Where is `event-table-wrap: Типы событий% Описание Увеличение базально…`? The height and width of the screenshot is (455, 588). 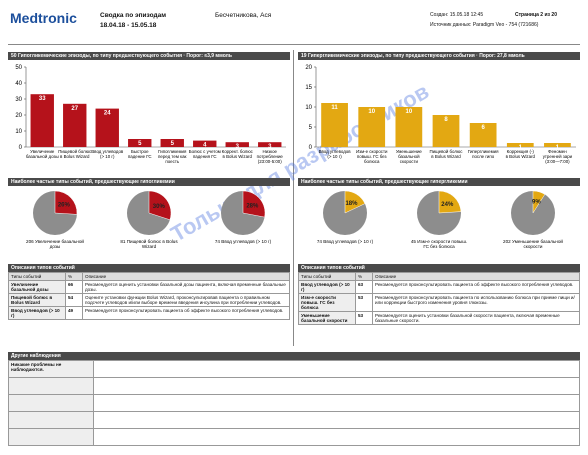 event-table-wrap: Типы событий% Описание Увеличение базально… is located at coordinates (149, 296).